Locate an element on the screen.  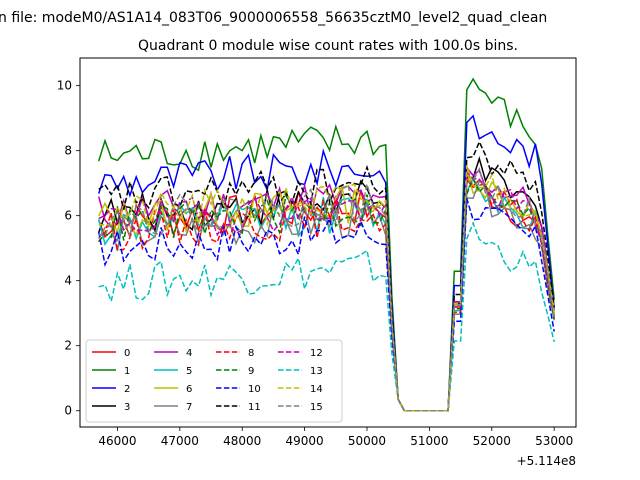
legend-label-12: 12 is located at coordinates (316, 353).